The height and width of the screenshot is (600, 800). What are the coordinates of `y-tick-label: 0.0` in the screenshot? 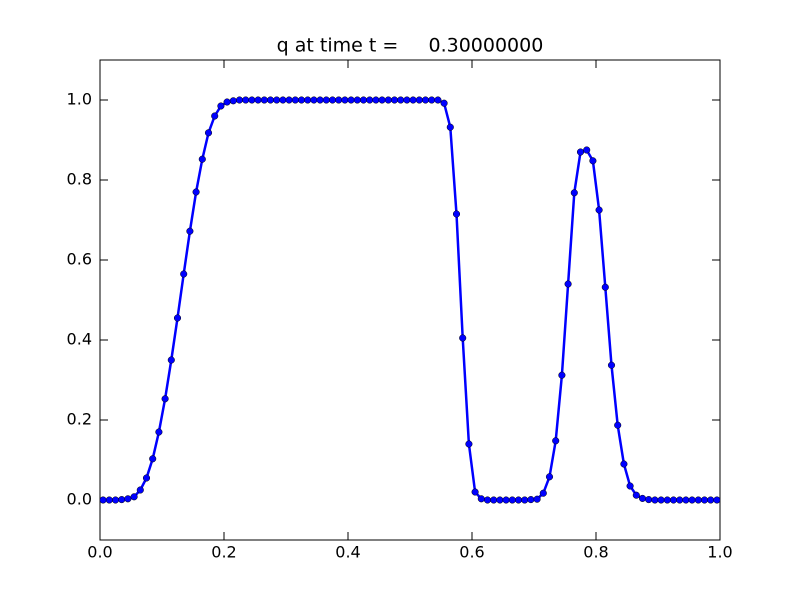 It's located at (79, 499).